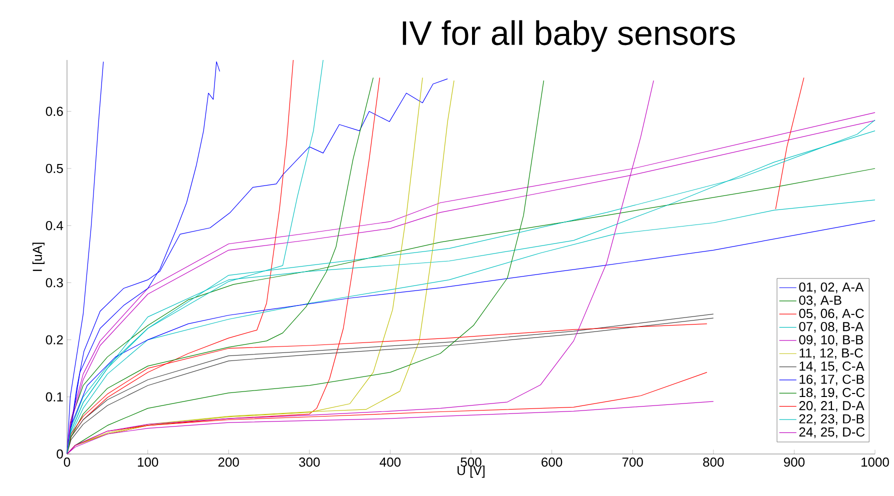  What do you see at coordinates (831, 340) in the screenshot?
I see `legend-label: 09, 10, B-B` at bounding box center [831, 340].